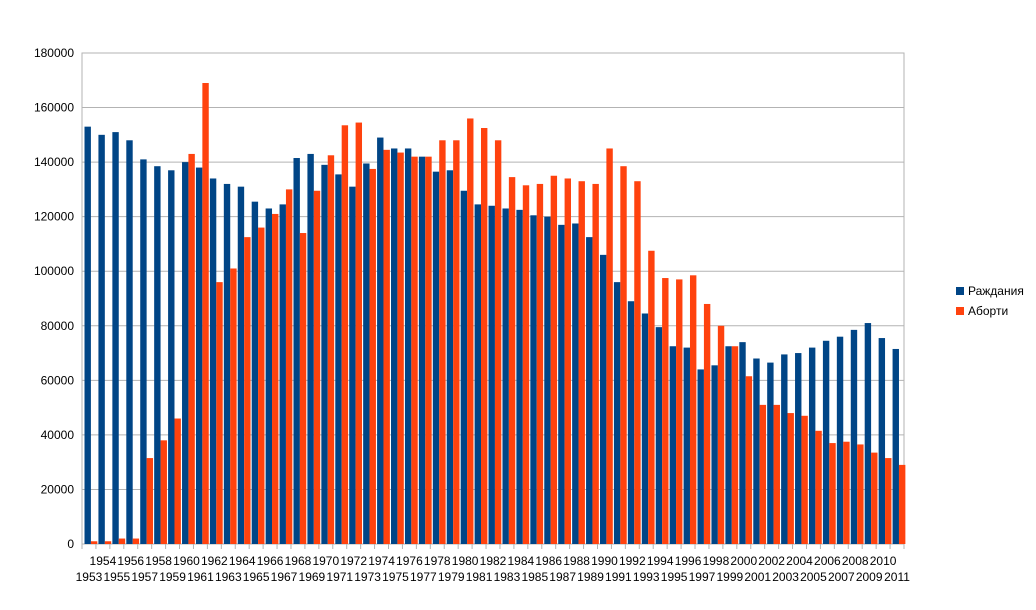  I want to click on x-tick-label: 1957, so click(144, 577).